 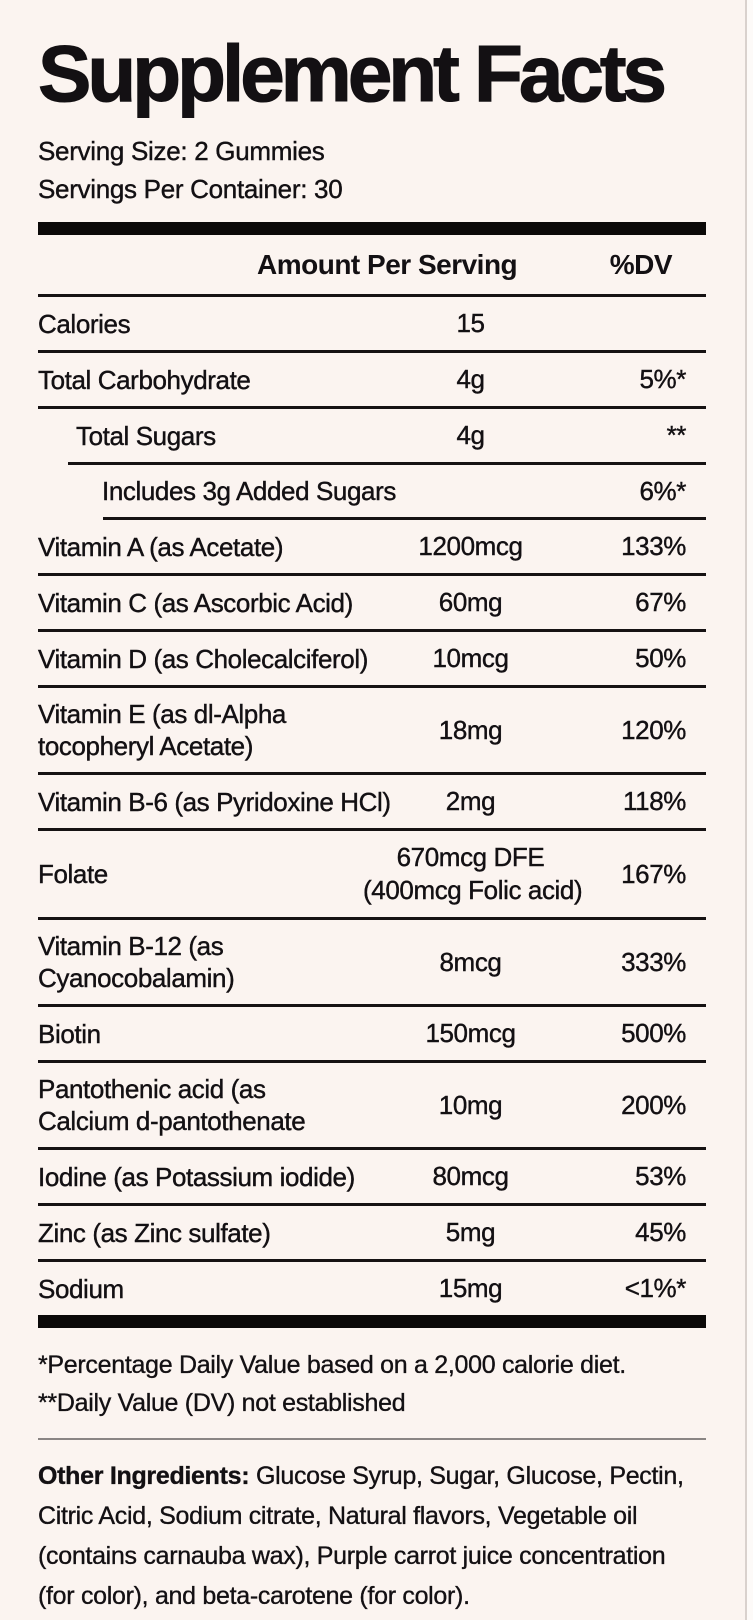 I want to click on nutrient-dv: 333%, so click(x=654, y=961).